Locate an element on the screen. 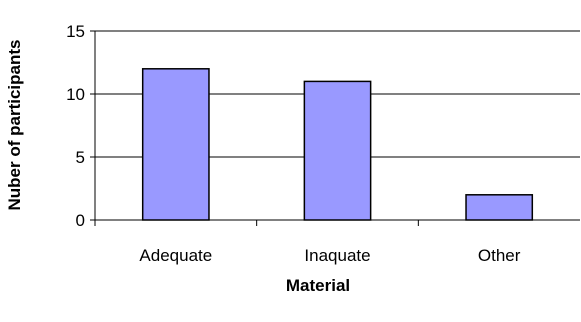  y-tick-label: 0 is located at coordinates (80, 220).